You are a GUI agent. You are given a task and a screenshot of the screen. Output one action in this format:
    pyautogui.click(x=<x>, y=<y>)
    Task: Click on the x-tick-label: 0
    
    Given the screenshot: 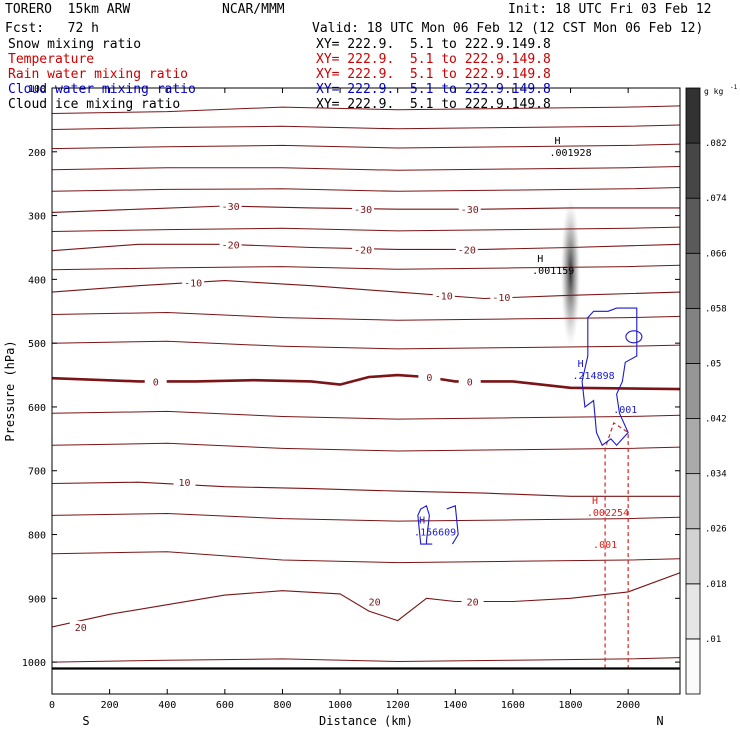 What is the action you would take?
    pyautogui.click(x=52, y=705)
    